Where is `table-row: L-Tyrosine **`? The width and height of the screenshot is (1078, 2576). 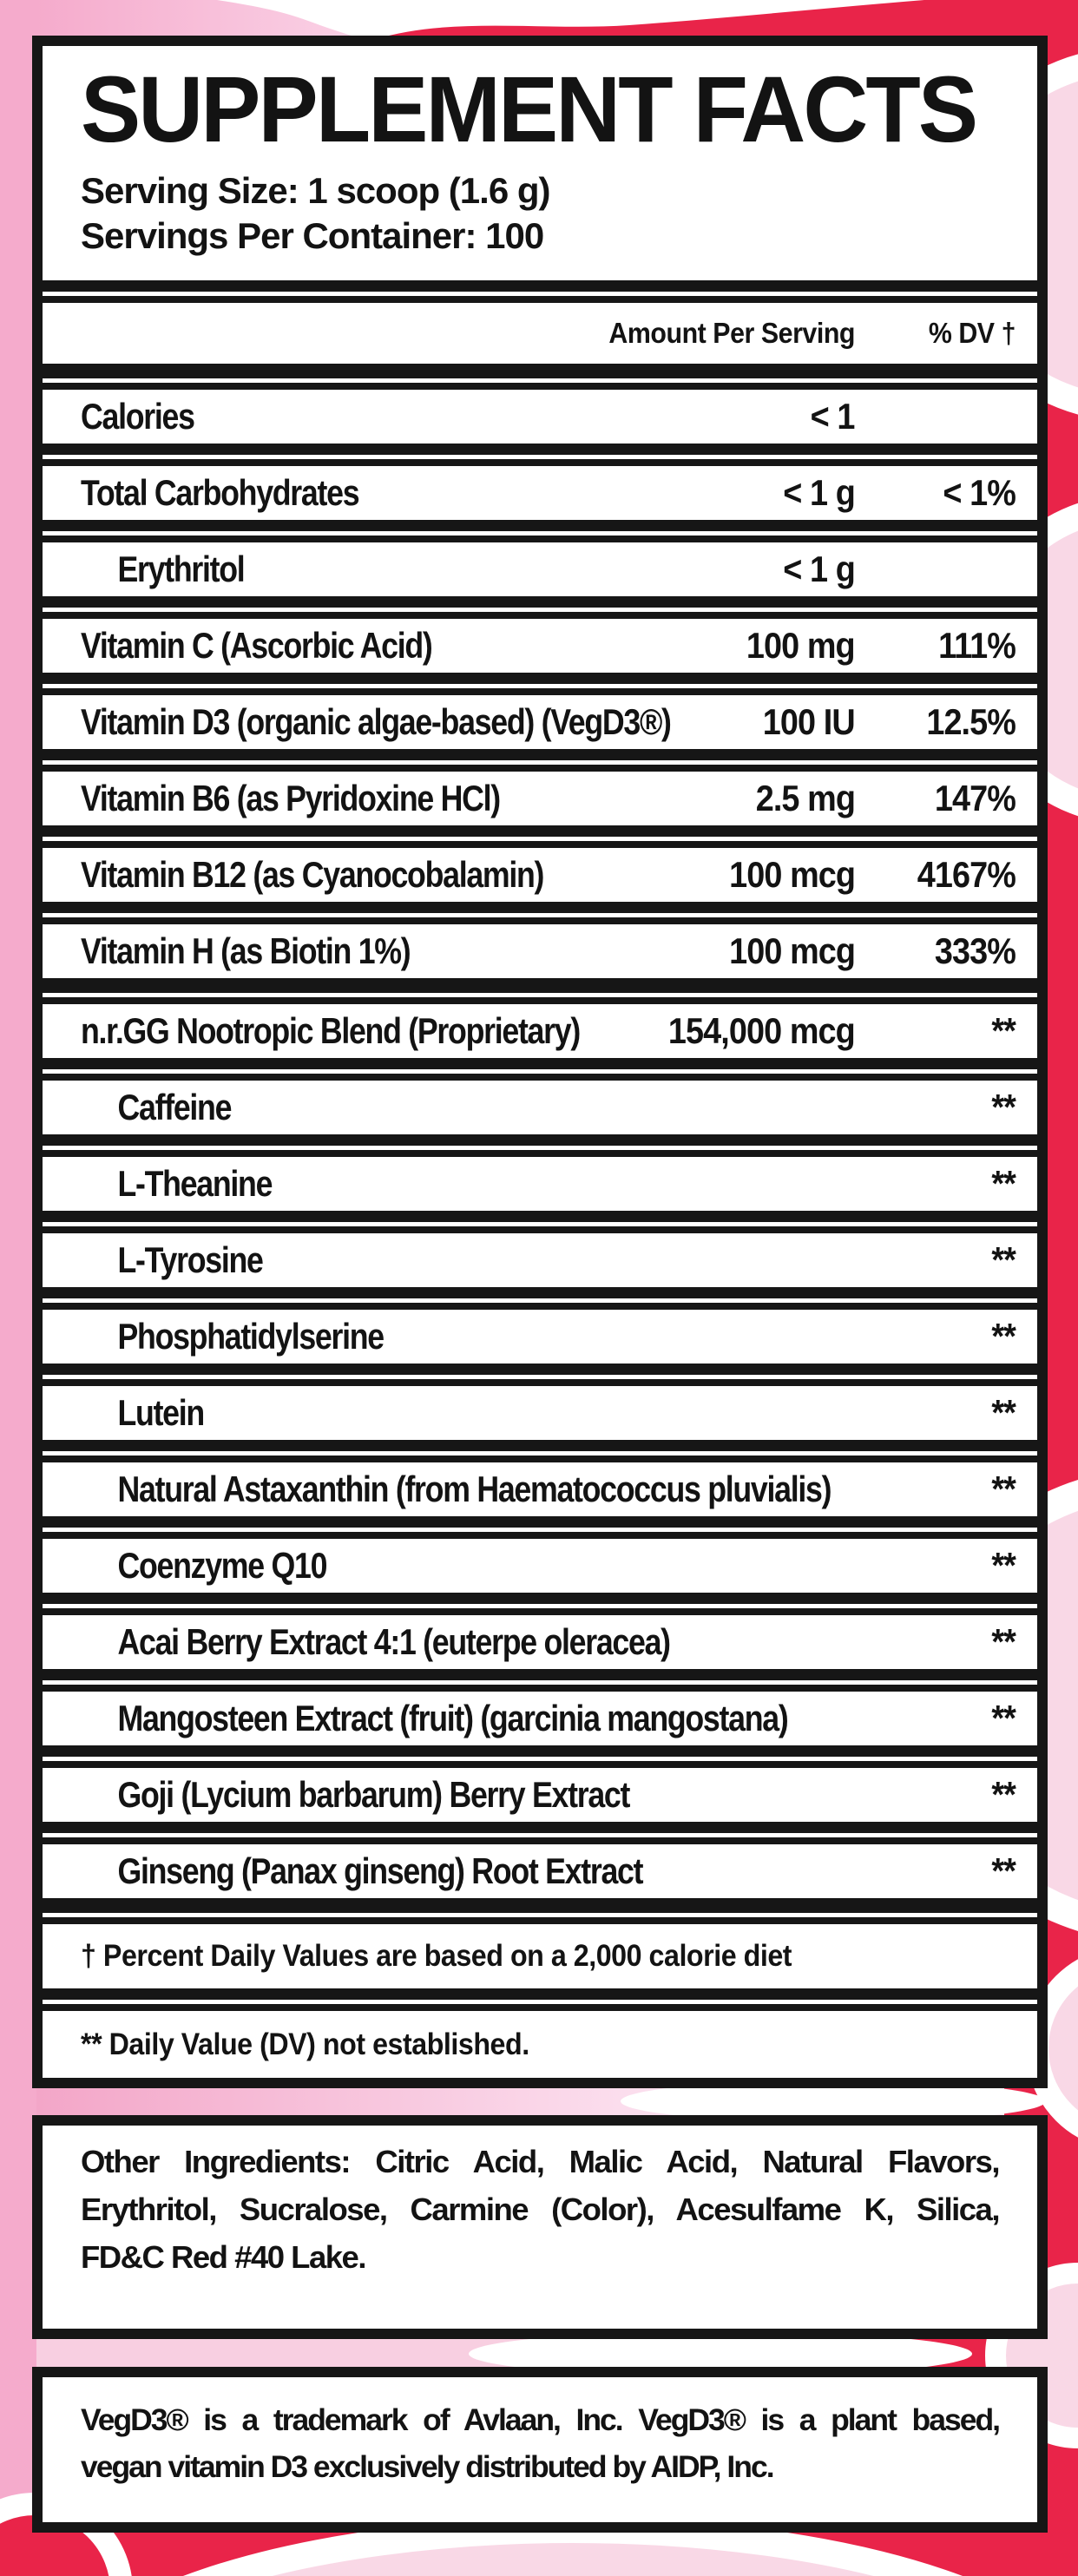
table-row: L-Tyrosine ** is located at coordinates (540, 1260).